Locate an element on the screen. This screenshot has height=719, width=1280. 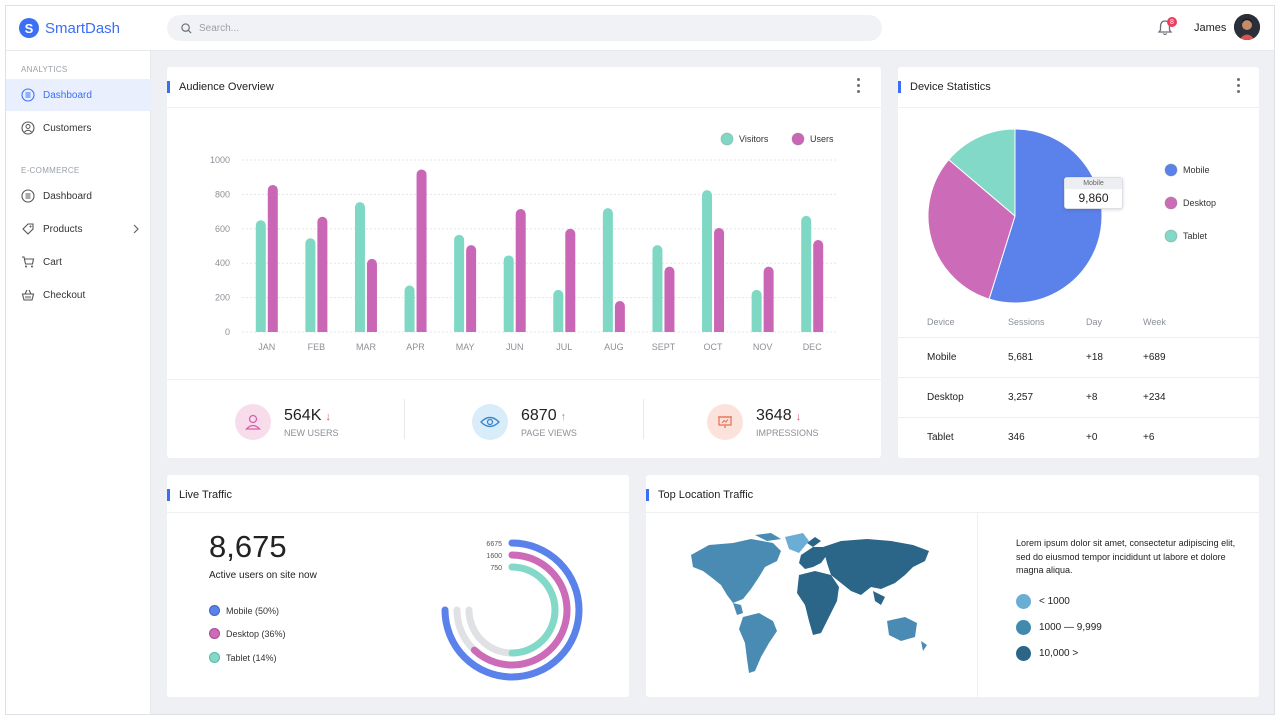
sidebar-item-label: Checkout is located at coordinates (64, 295).